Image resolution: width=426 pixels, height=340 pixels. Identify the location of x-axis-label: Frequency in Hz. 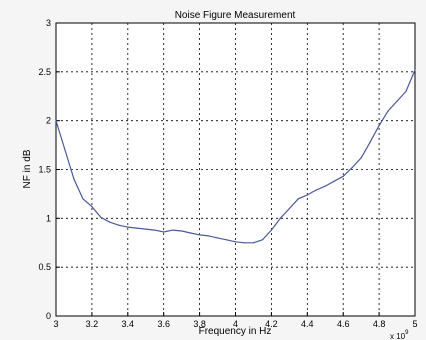
(235, 331).